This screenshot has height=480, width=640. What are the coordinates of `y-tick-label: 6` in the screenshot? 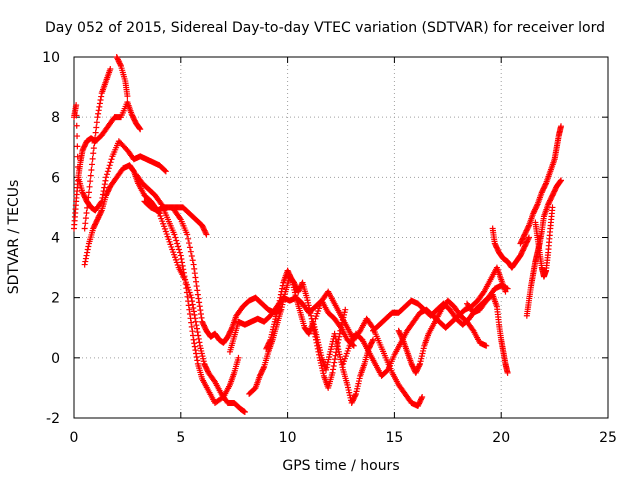 It's located at (55, 178).